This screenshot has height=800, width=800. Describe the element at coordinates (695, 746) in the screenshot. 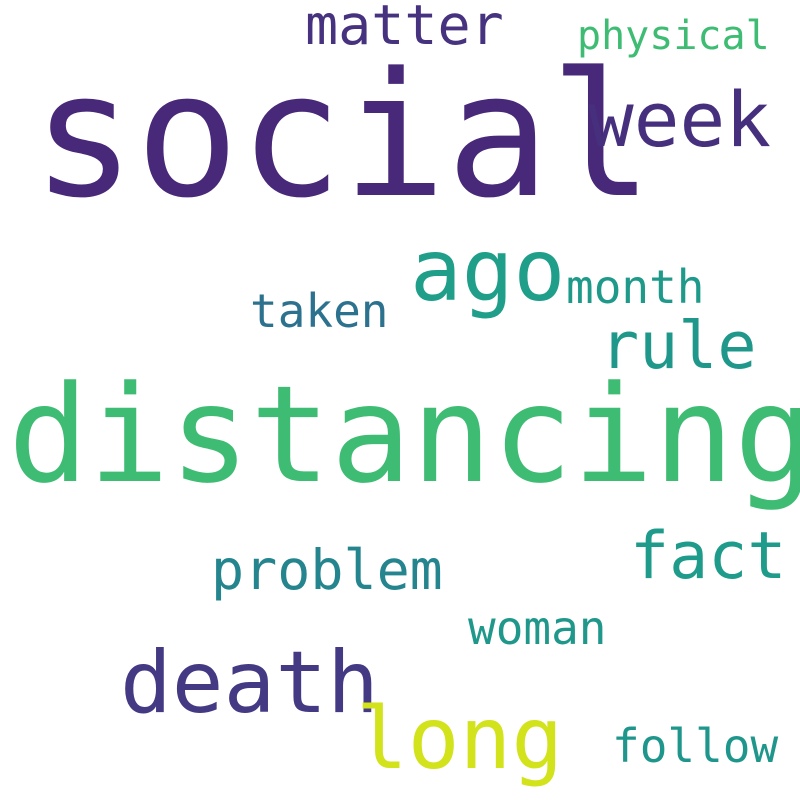

I see `word-follow: follow` at that location.